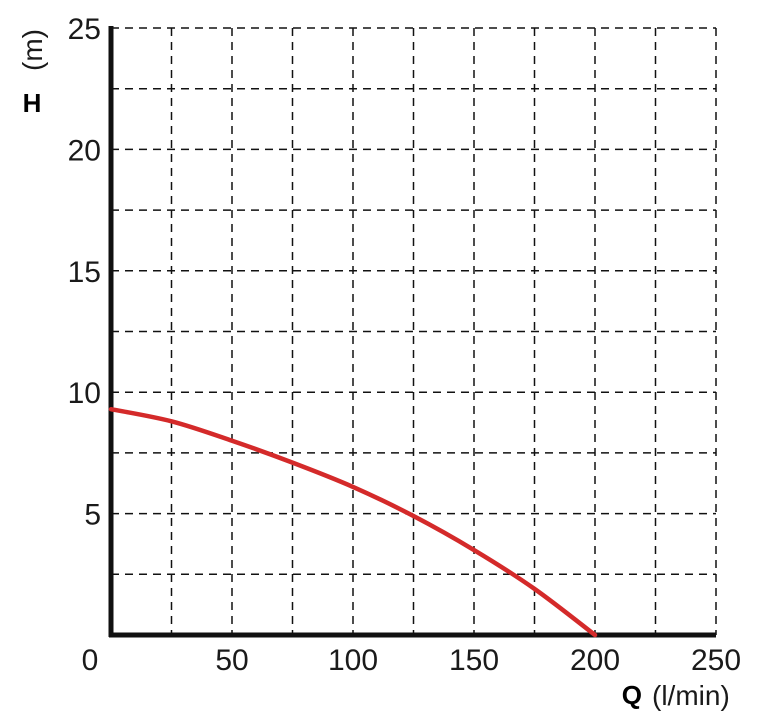  What do you see at coordinates (231, 660) in the screenshot?
I see `x-tick-label: 50` at bounding box center [231, 660].